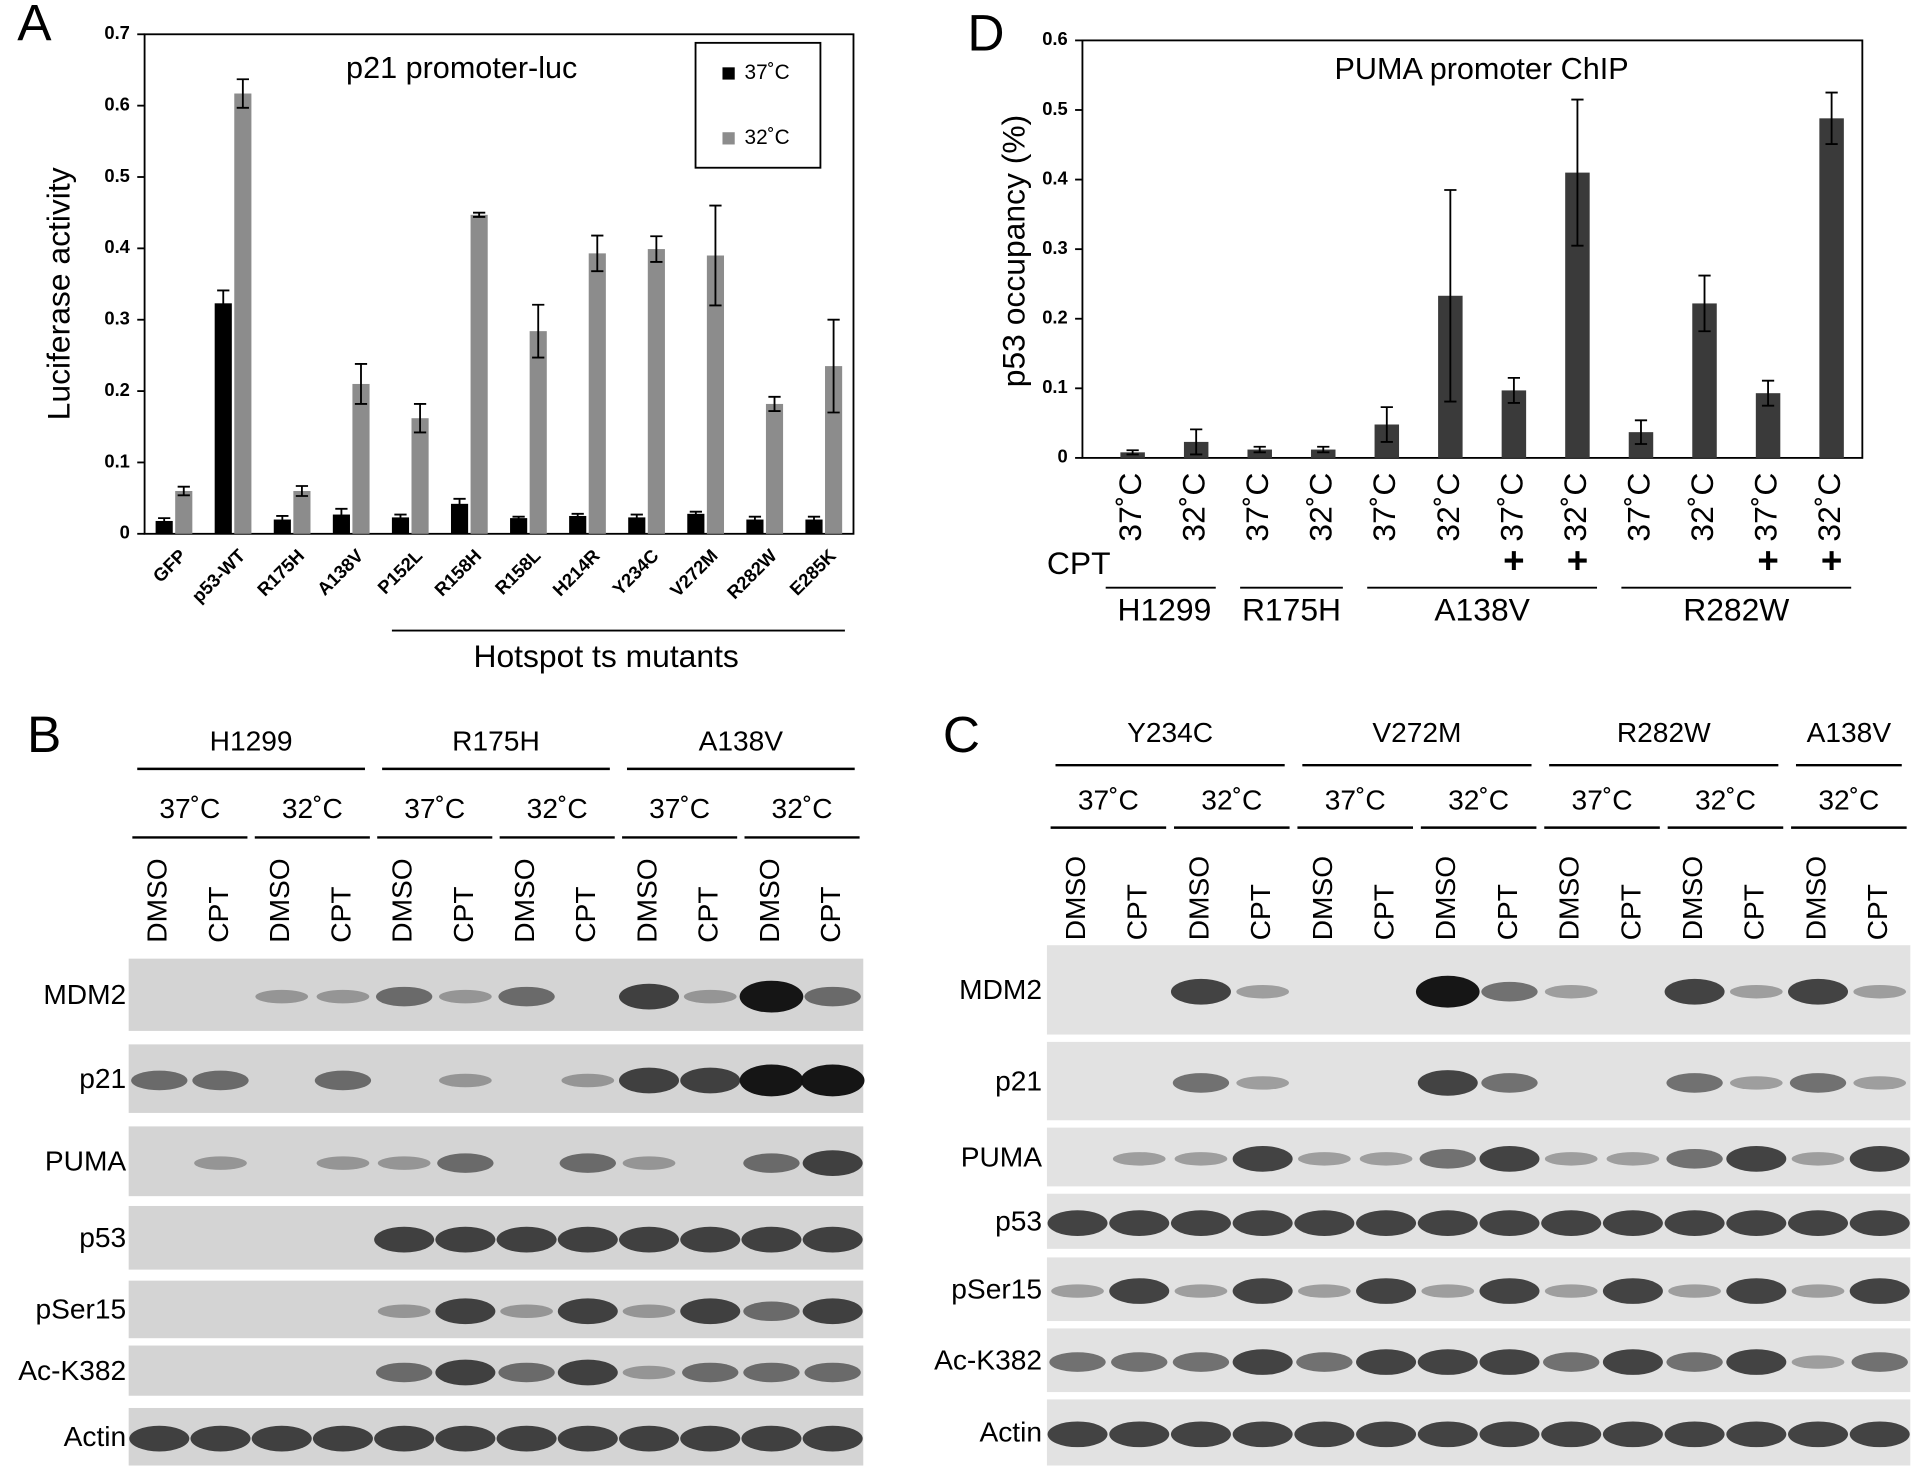 This screenshot has width=1920, height=1479. I want to click on plot-frame, so click(1472, 249).